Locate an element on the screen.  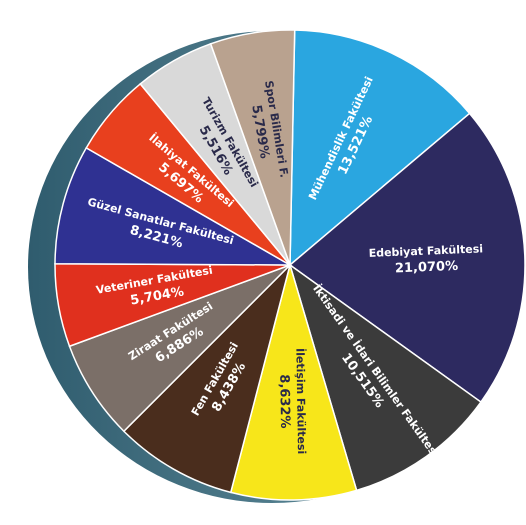
value-label: 8,632% is located at coordinates (284, 401).